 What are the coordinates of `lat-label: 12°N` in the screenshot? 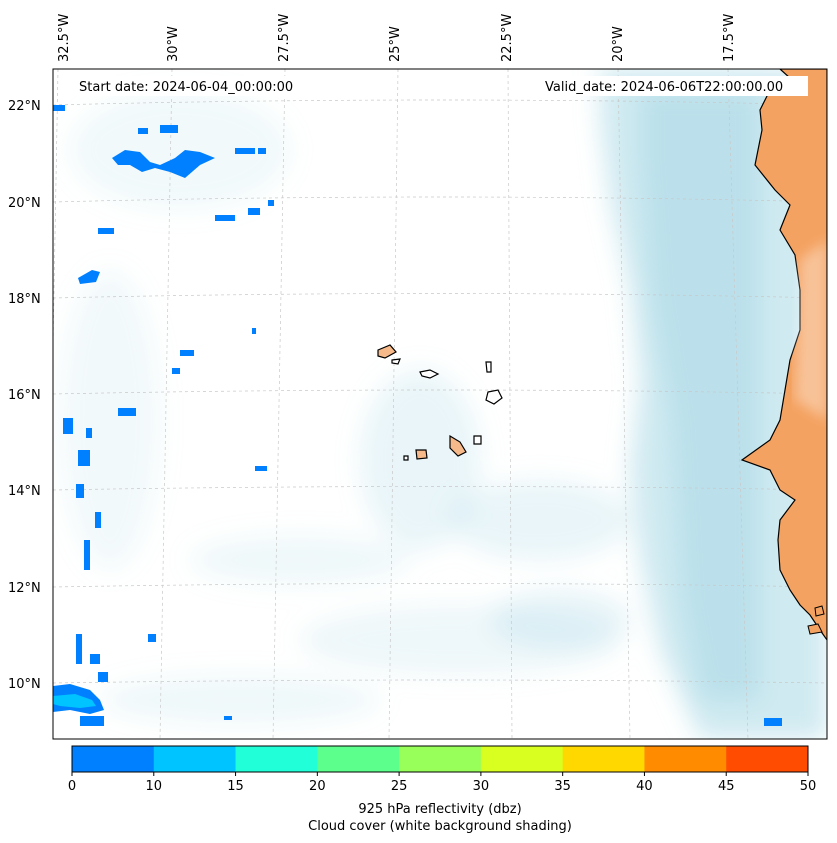 It's located at (24, 588).